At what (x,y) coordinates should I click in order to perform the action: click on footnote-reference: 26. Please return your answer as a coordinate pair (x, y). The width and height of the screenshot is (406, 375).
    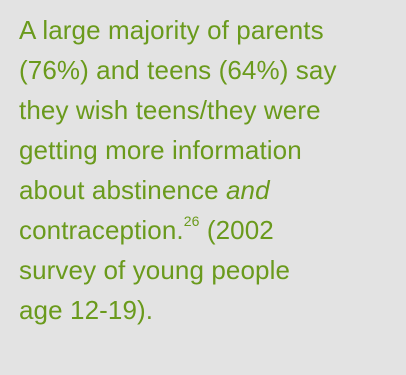
    Looking at the image, I should click on (191, 221).